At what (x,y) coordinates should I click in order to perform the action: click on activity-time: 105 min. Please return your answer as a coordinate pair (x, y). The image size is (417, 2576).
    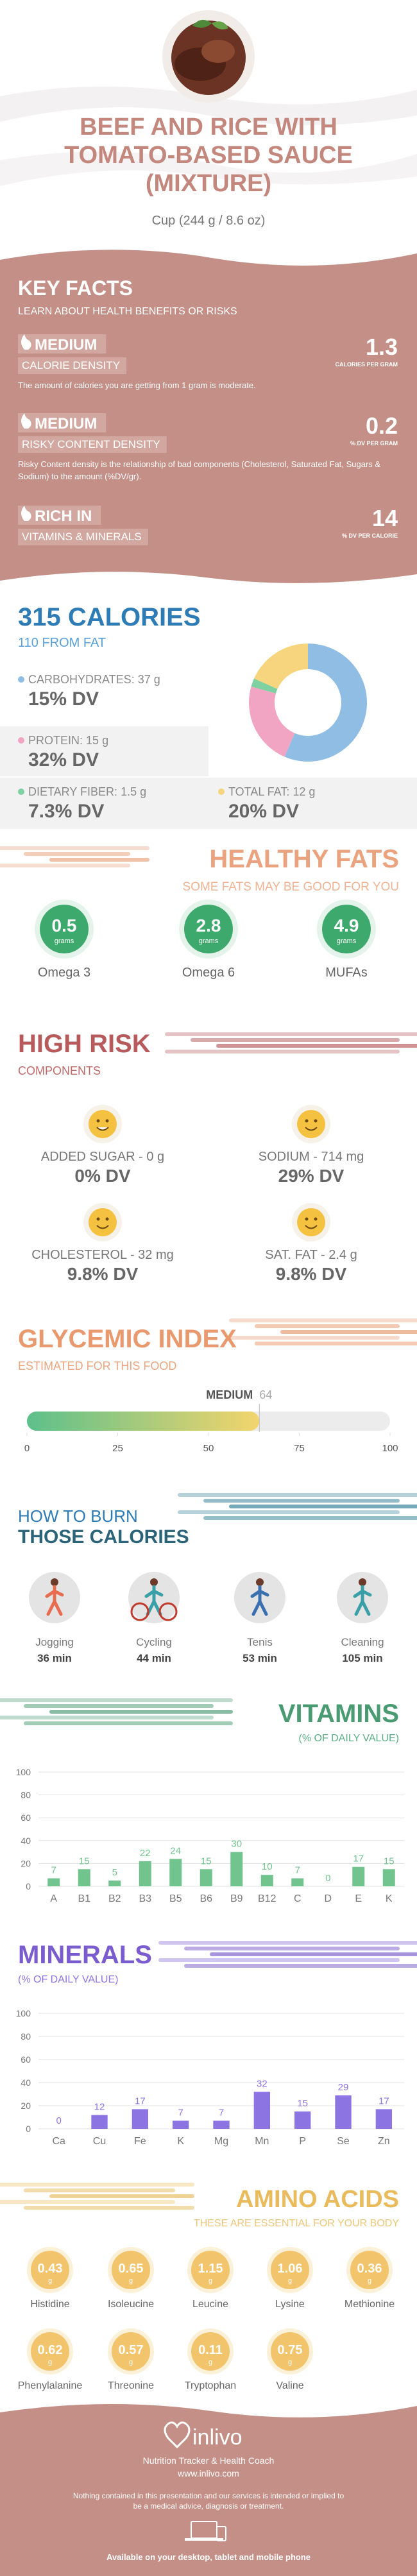
    Looking at the image, I should click on (362, 1658).